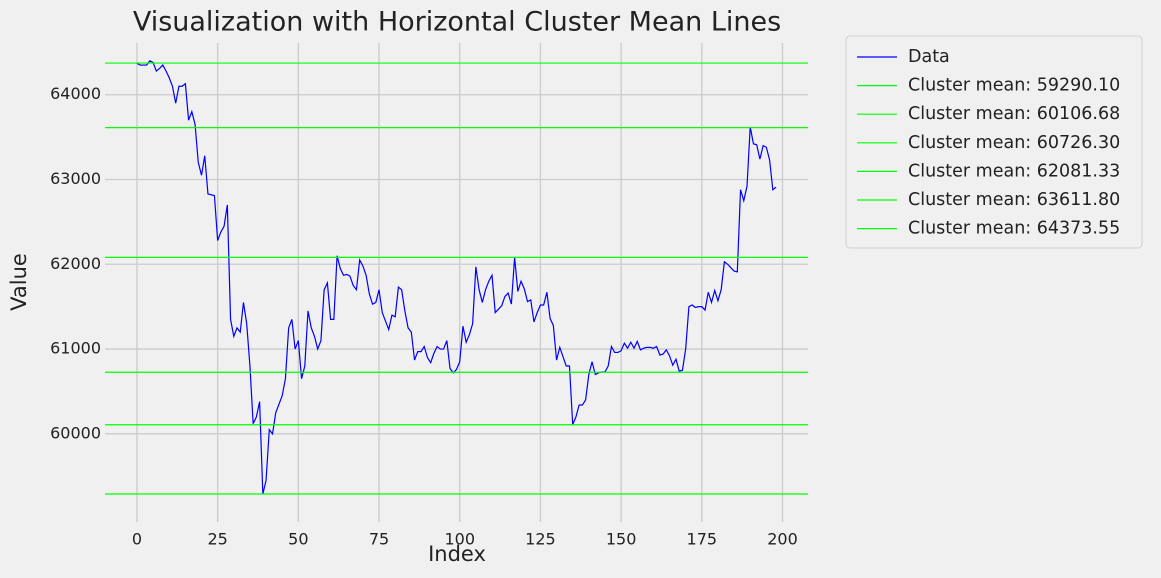  Describe the element at coordinates (75, 93) in the screenshot. I see `y-tick-label: 64000` at that location.